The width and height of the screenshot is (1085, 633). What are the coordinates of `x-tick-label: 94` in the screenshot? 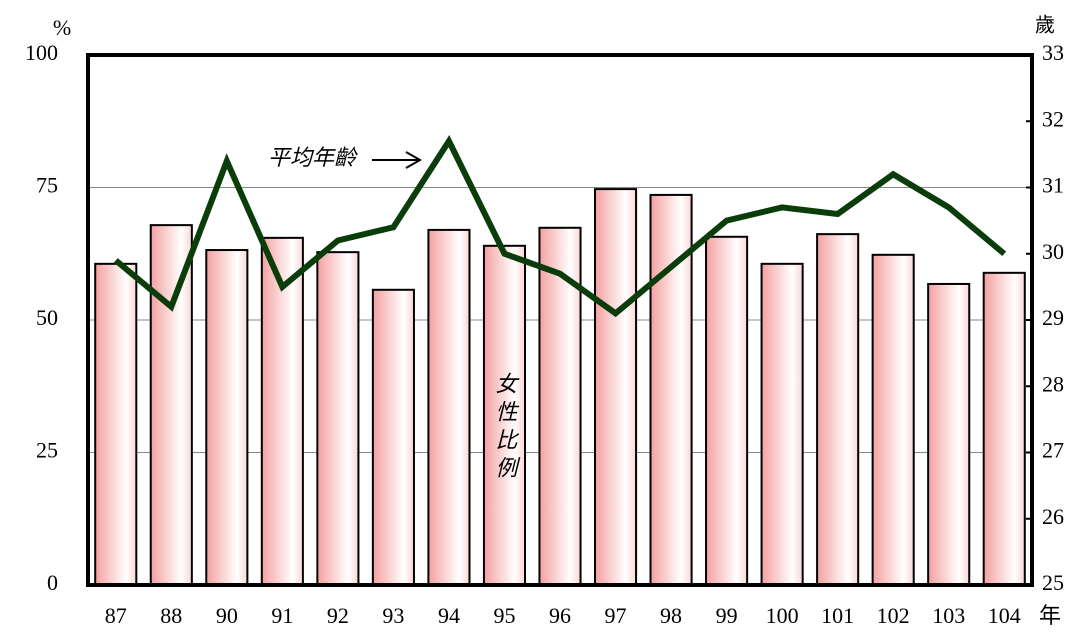 It's located at (449, 615).